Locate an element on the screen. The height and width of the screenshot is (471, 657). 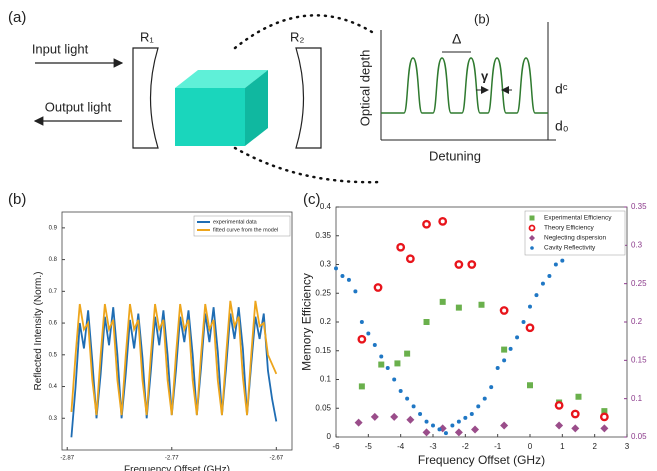
output-label: Output light is located at coordinates (78, 106).